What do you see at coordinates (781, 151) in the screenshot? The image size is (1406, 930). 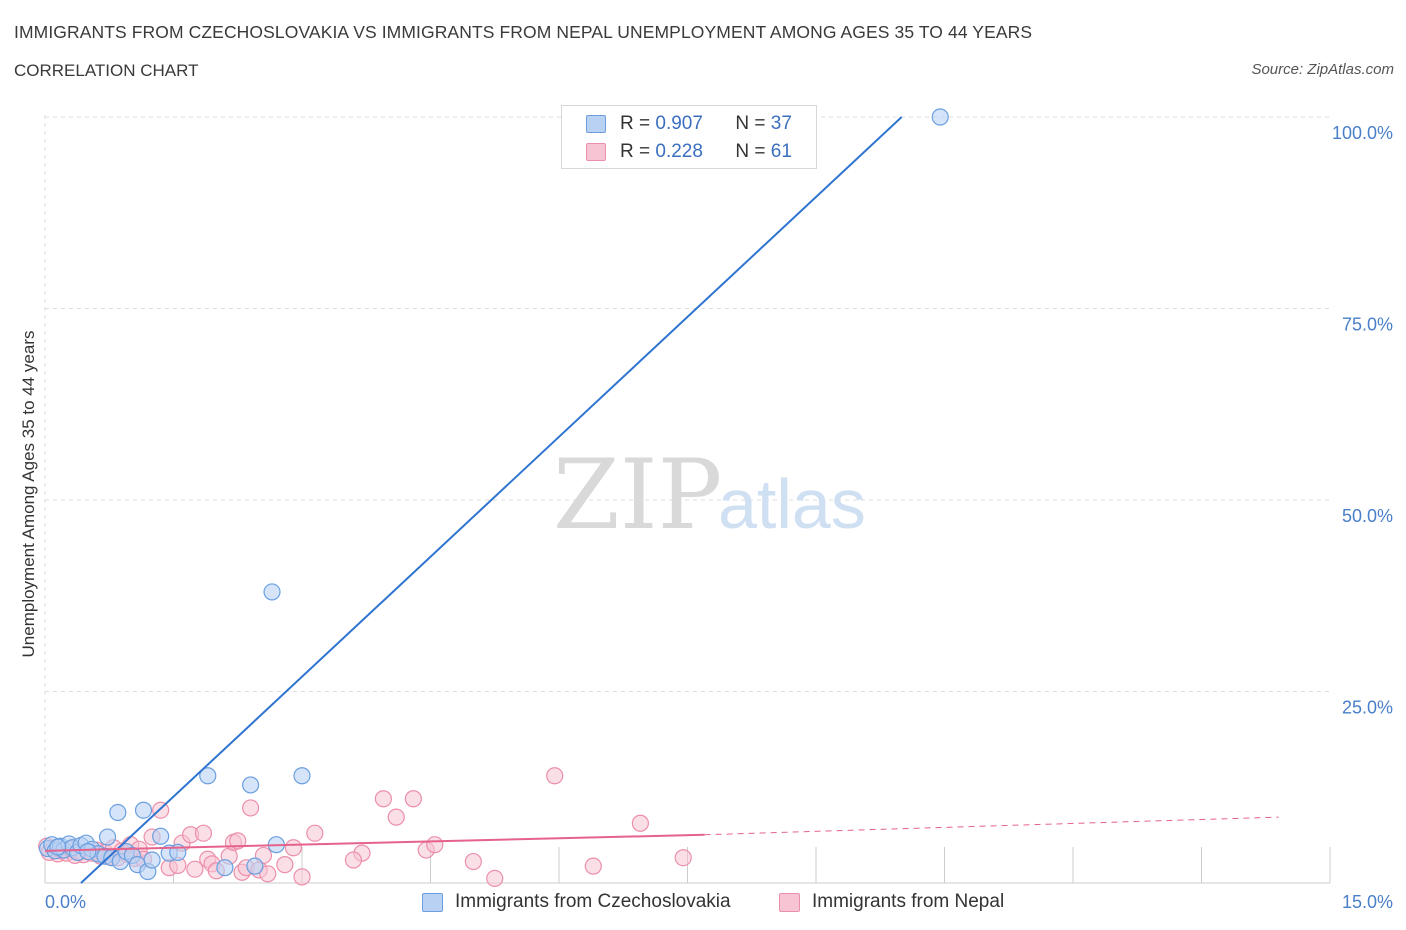 I see `n-value: 61` at bounding box center [781, 151].